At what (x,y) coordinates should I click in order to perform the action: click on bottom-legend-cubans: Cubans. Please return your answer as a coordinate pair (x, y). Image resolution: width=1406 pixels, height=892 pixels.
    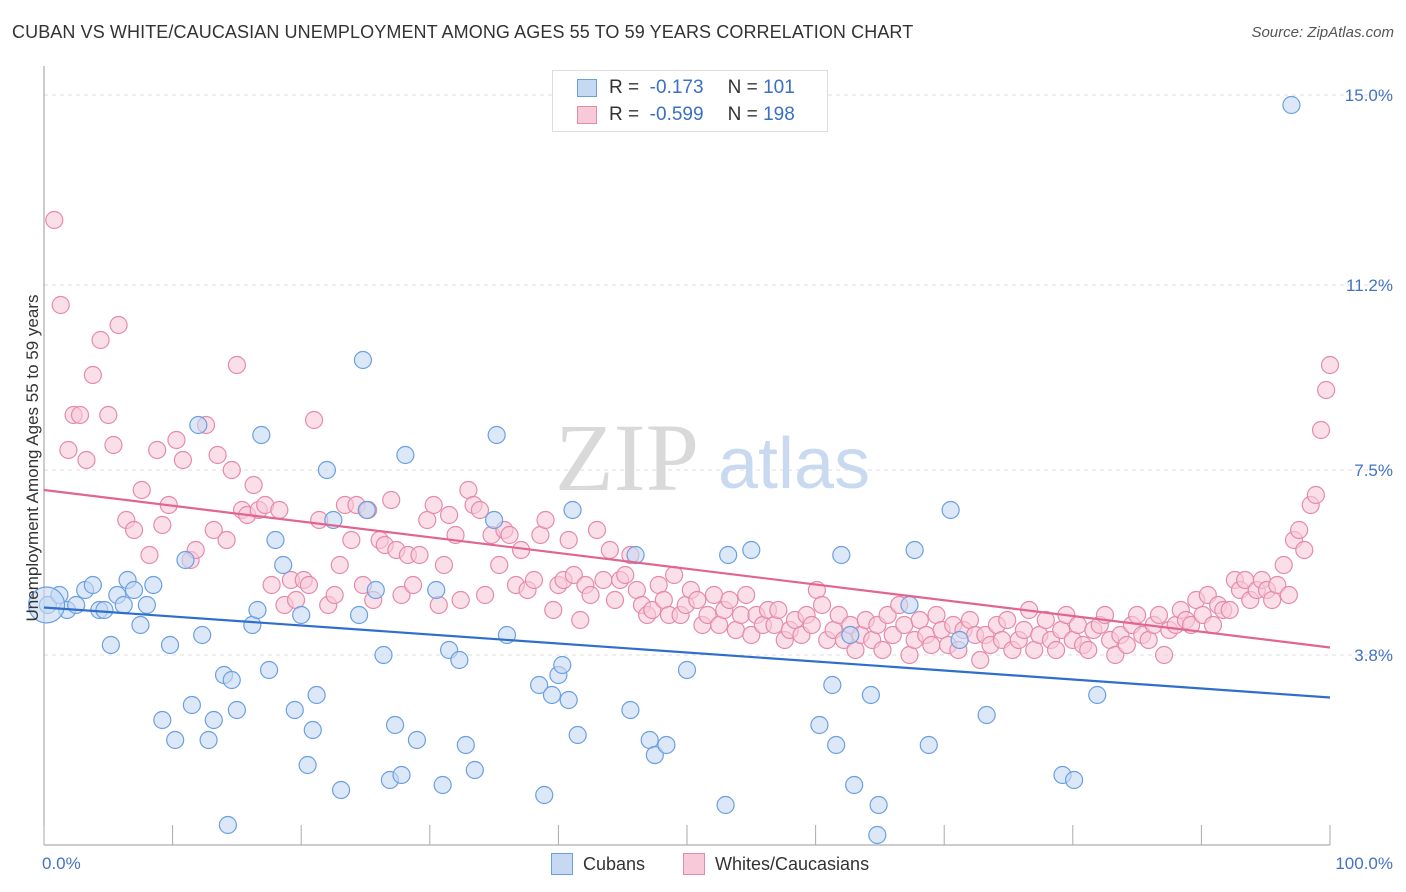
    Looking at the image, I should click on (598, 864).